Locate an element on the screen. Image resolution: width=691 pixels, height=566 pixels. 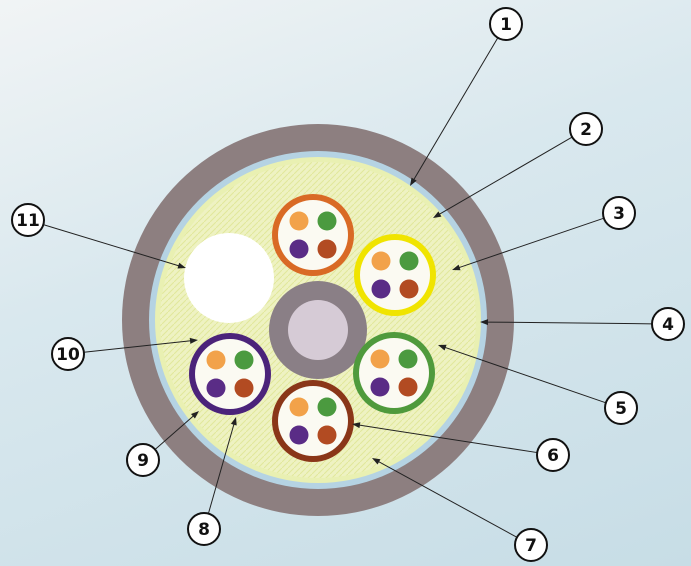
callout-number: 3 is located at coordinates (619, 214).